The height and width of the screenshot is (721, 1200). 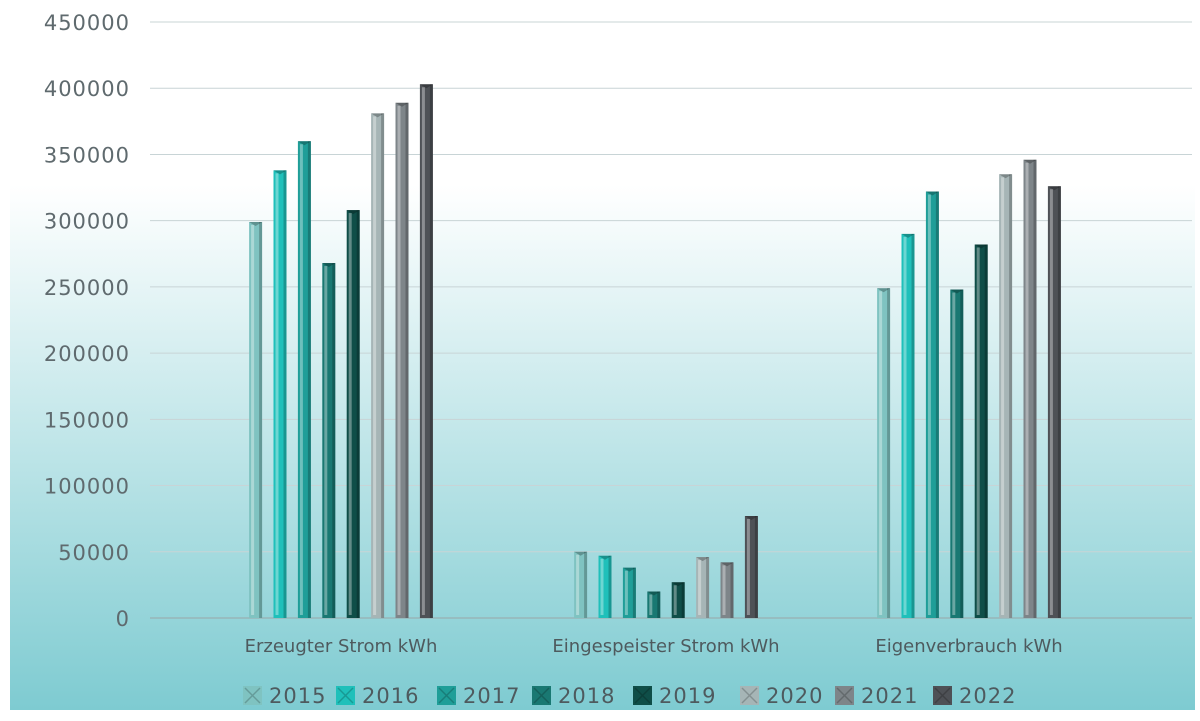 What do you see at coordinates (390, 696) in the screenshot?
I see `legend-label: 2016` at bounding box center [390, 696].